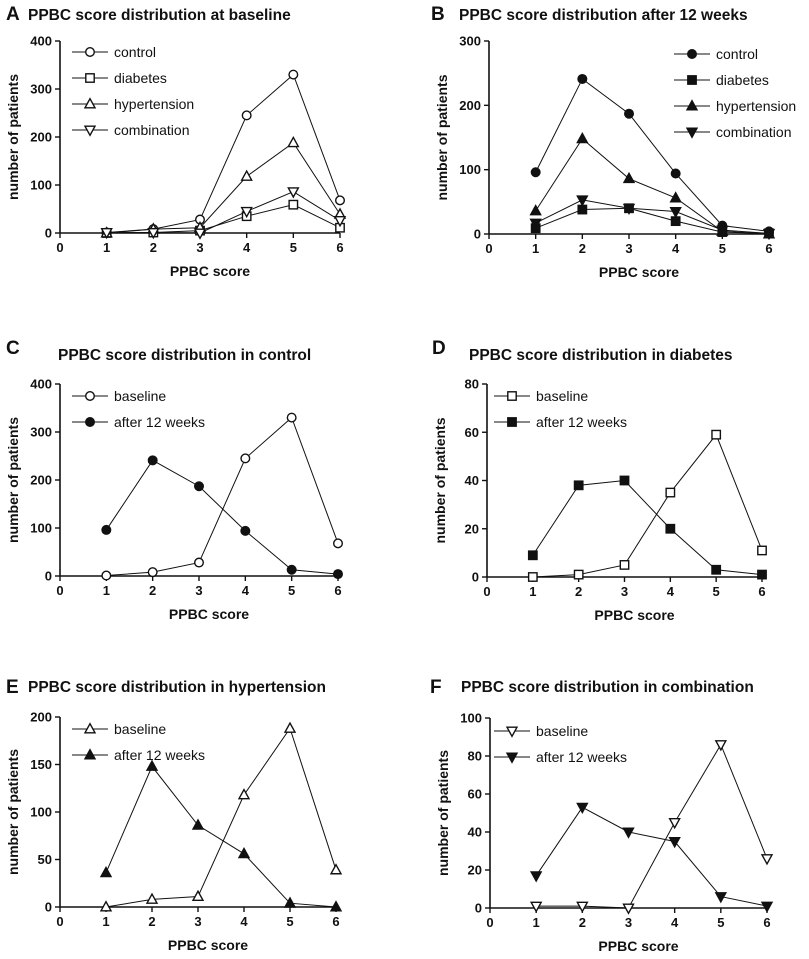 The width and height of the screenshot is (809, 959). I want to click on panel-d-x-tick-label: 6, so click(761, 591).